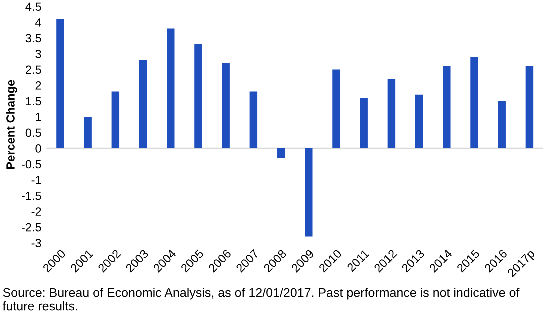 The width and height of the screenshot is (549, 333). Describe the element at coordinates (34, 101) in the screenshot. I see `y-tick-label: 1.5` at that location.